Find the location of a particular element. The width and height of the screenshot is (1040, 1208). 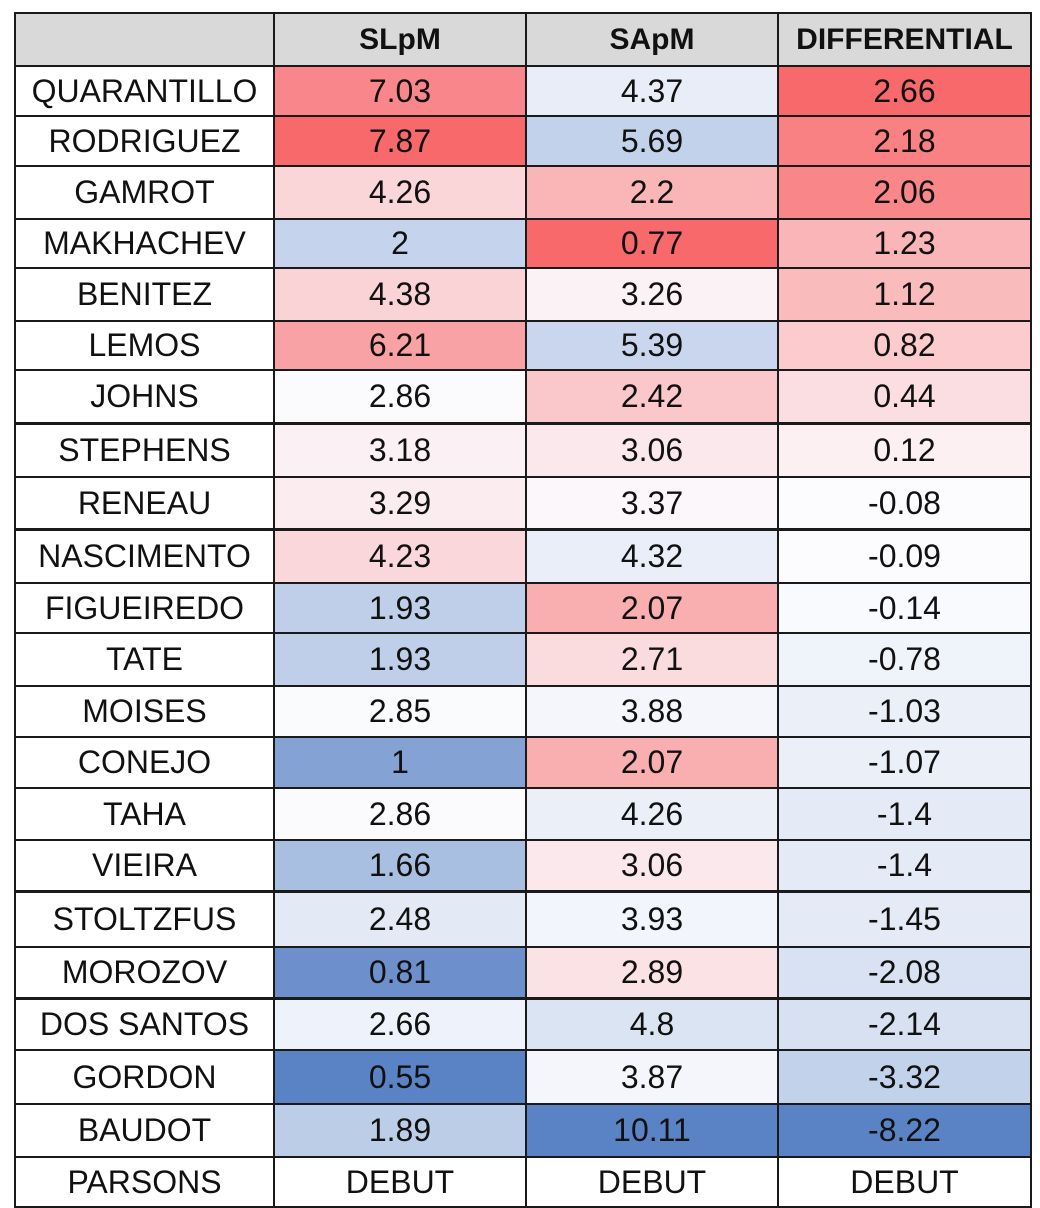

sapm-cell: 0.77 is located at coordinates (652, 243).